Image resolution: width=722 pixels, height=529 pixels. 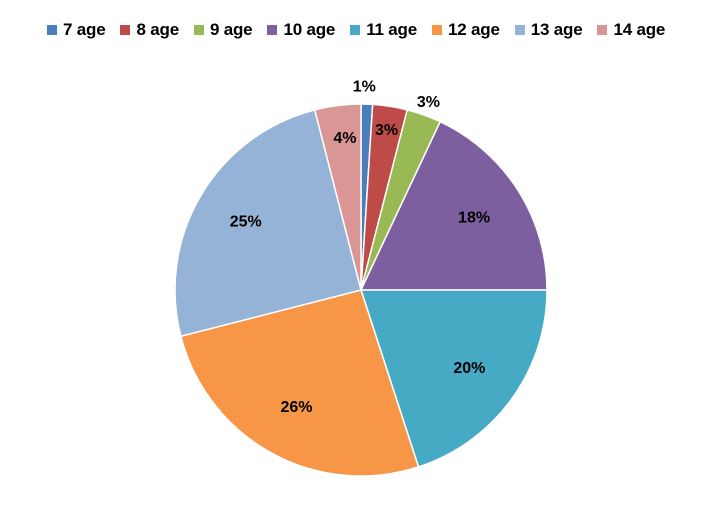 I want to click on legend-item: 7 age, so click(x=76, y=30).